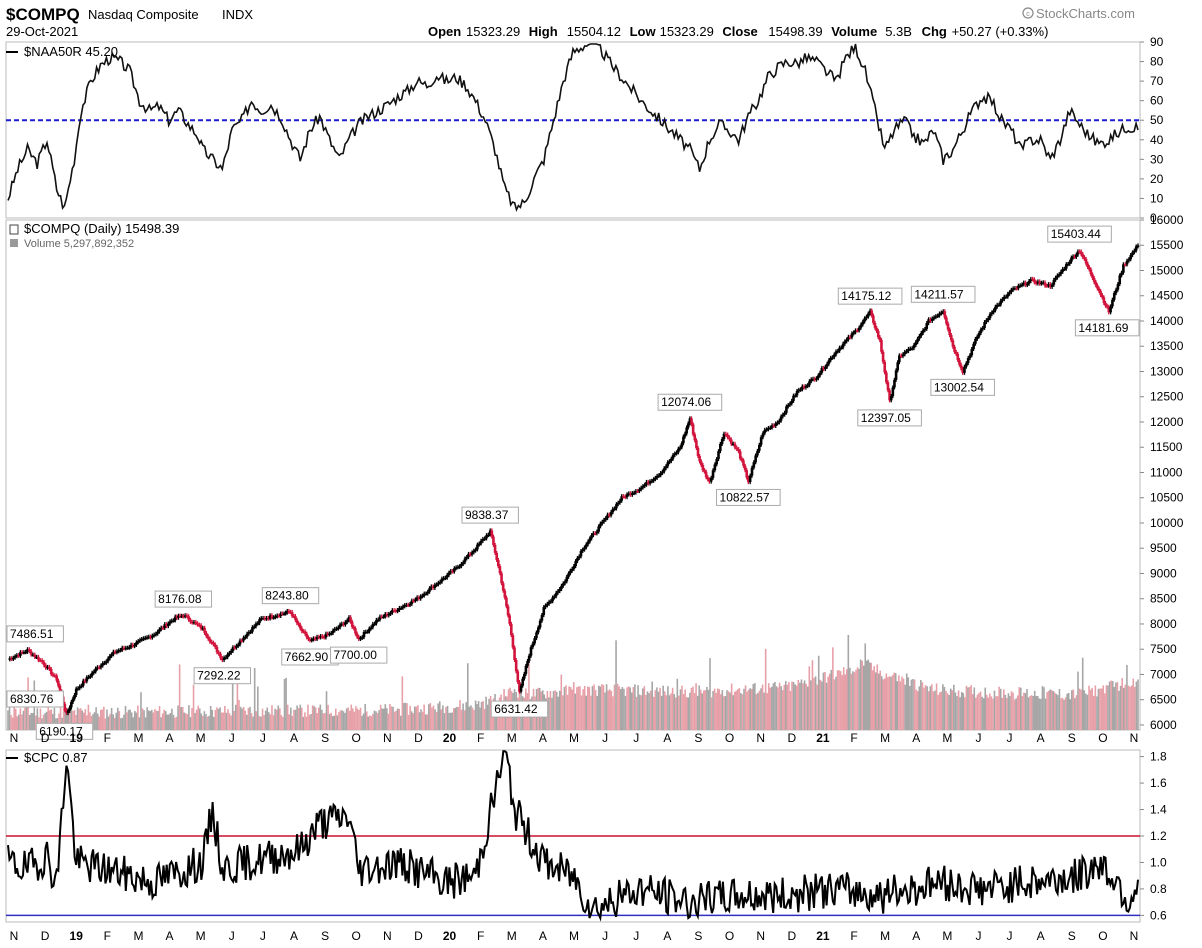 The image size is (1202, 948). I want to click on annotation-label: 6631.42, so click(519, 709).